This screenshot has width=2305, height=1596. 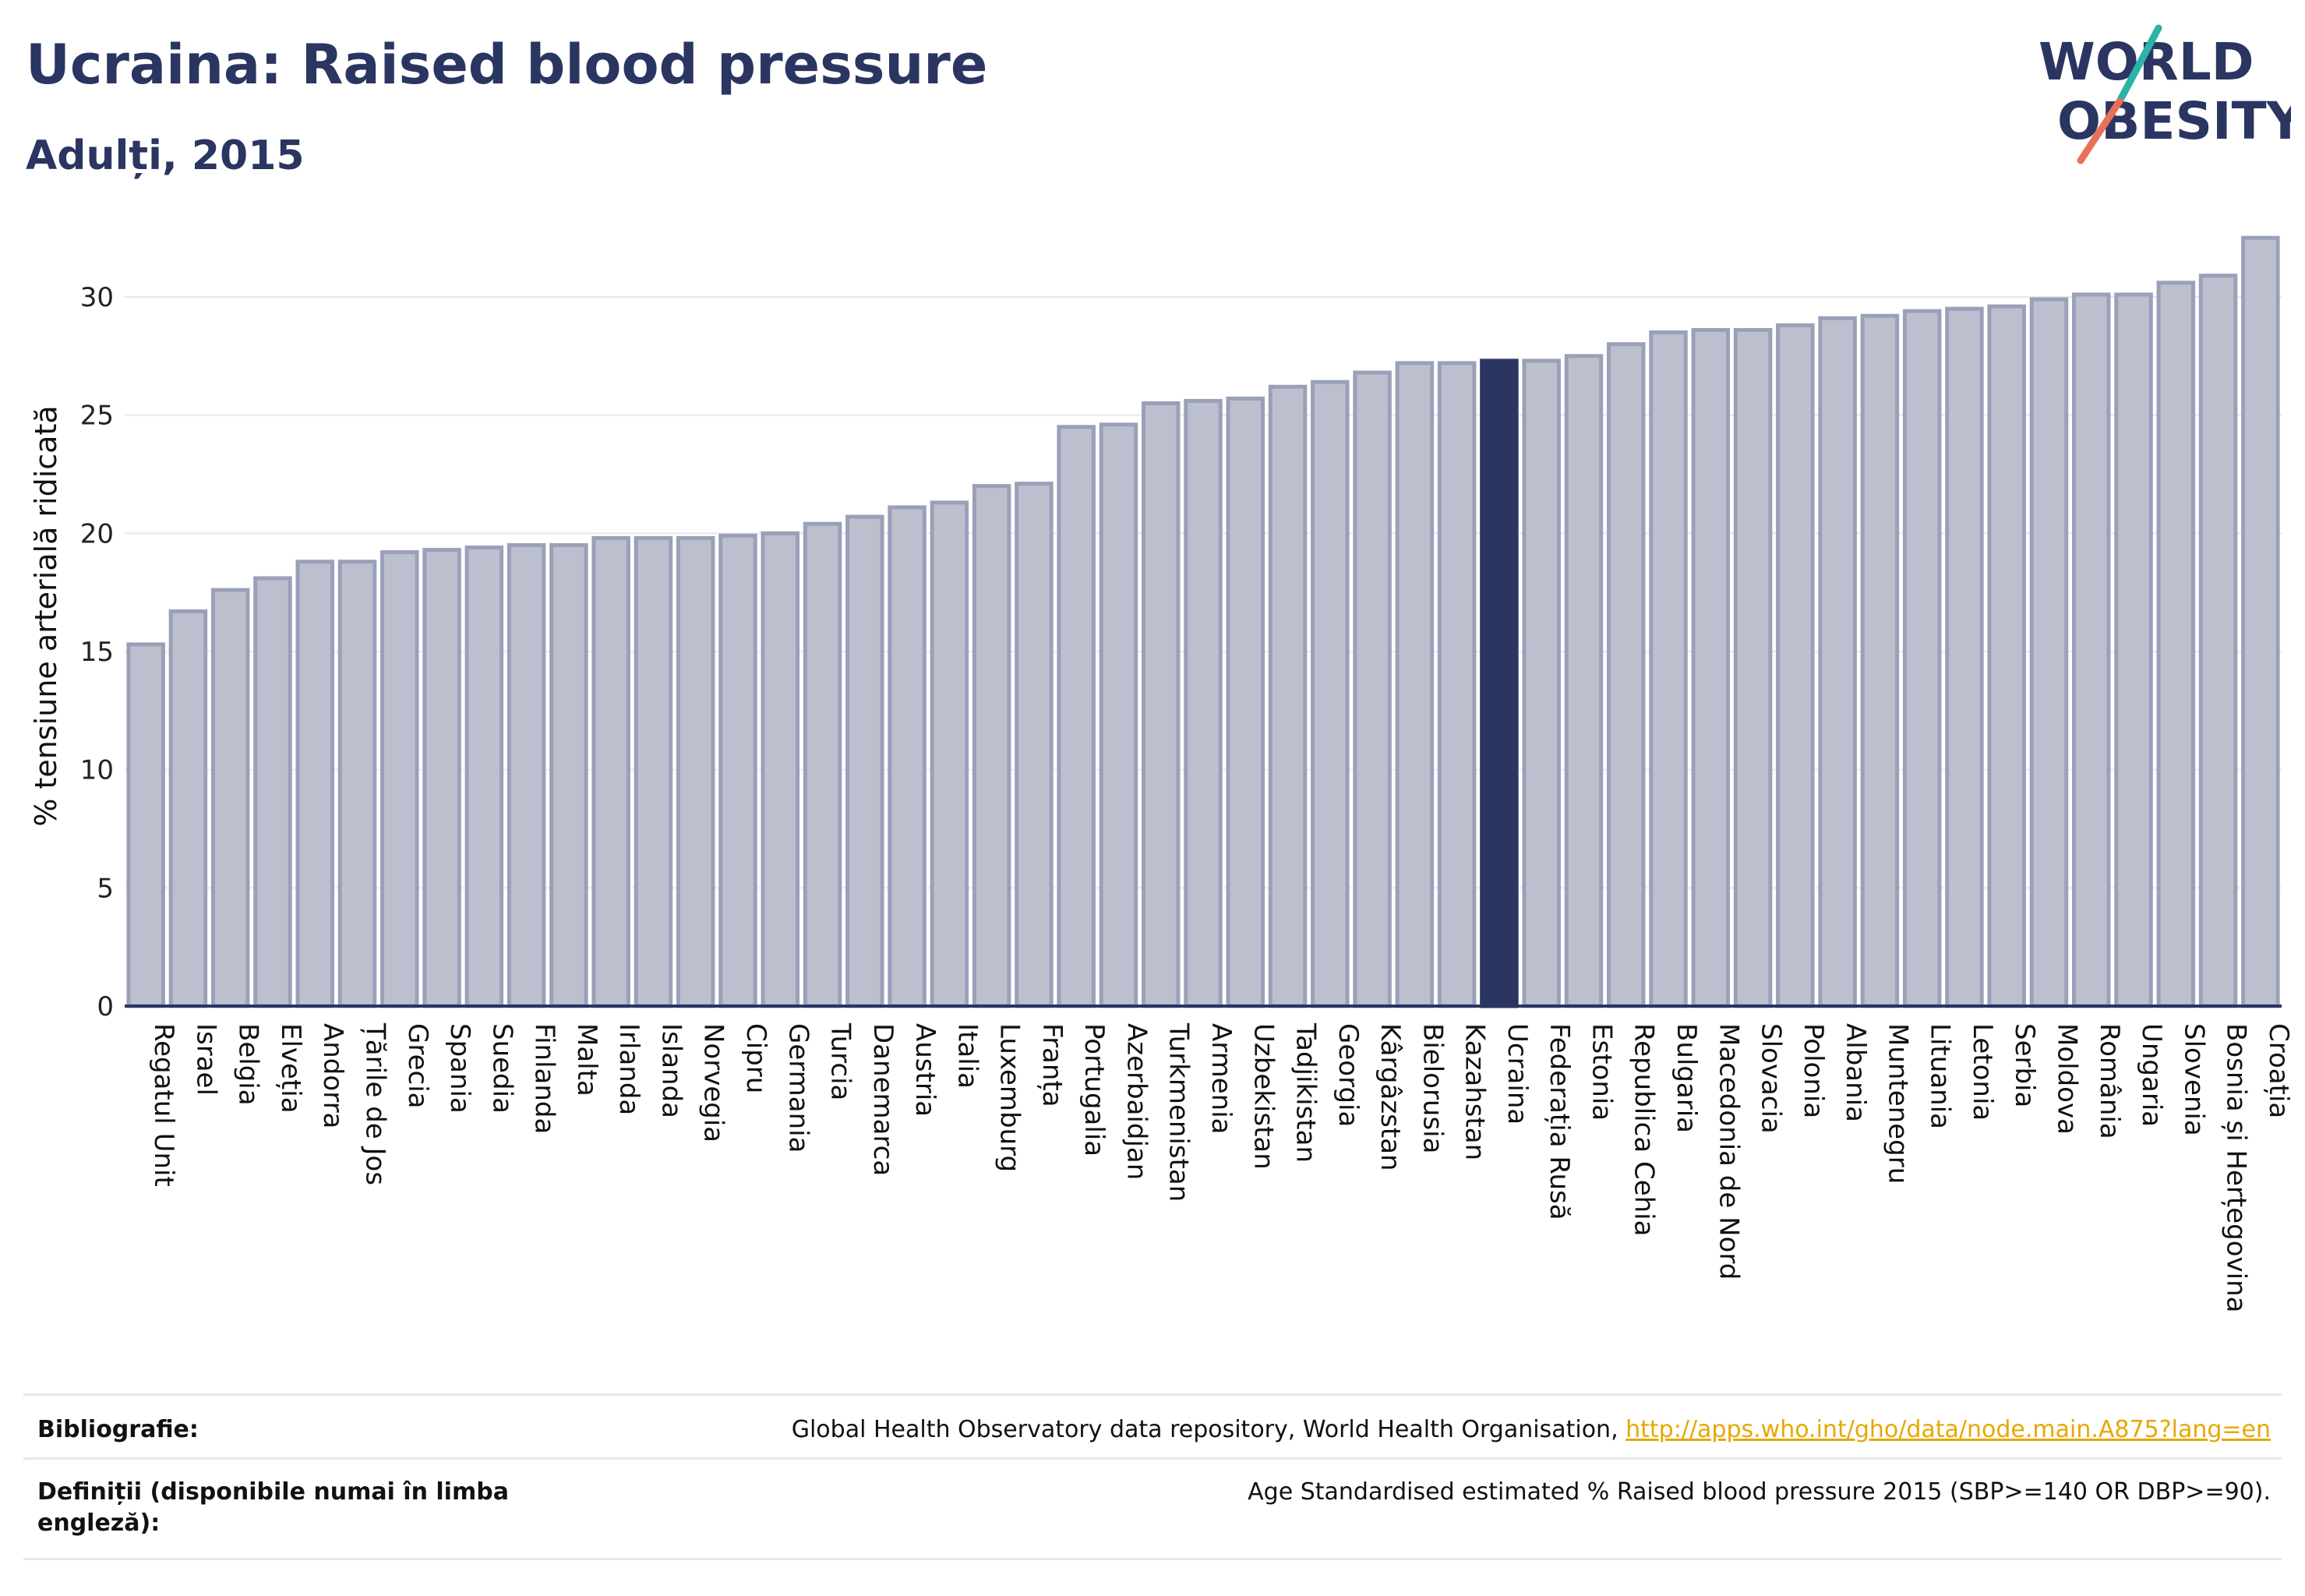 What do you see at coordinates (2151, 1075) in the screenshot?
I see `x-tick-label: Ungaria` at bounding box center [2151, 1075].